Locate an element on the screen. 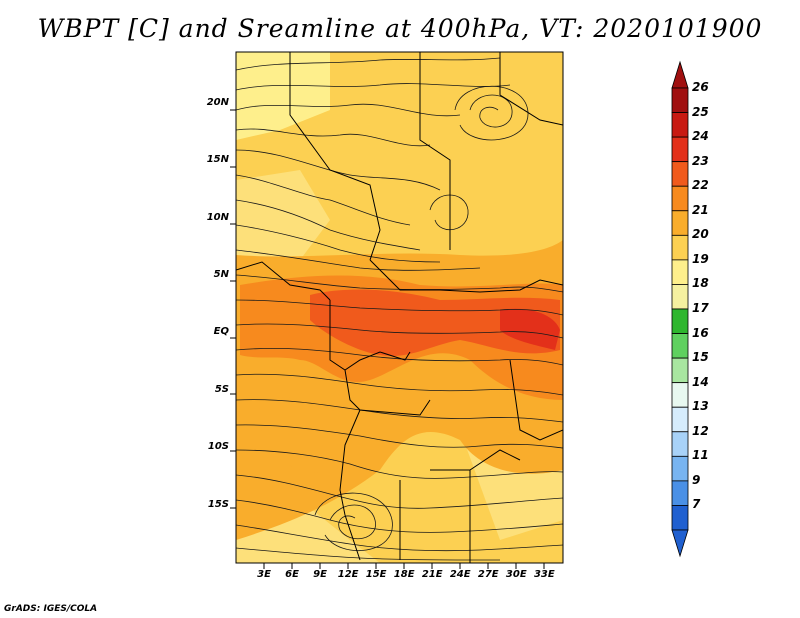 The height and width of the screenshot is (618, 800). colorbar-label: 18 is located at coordinates (700, 283).